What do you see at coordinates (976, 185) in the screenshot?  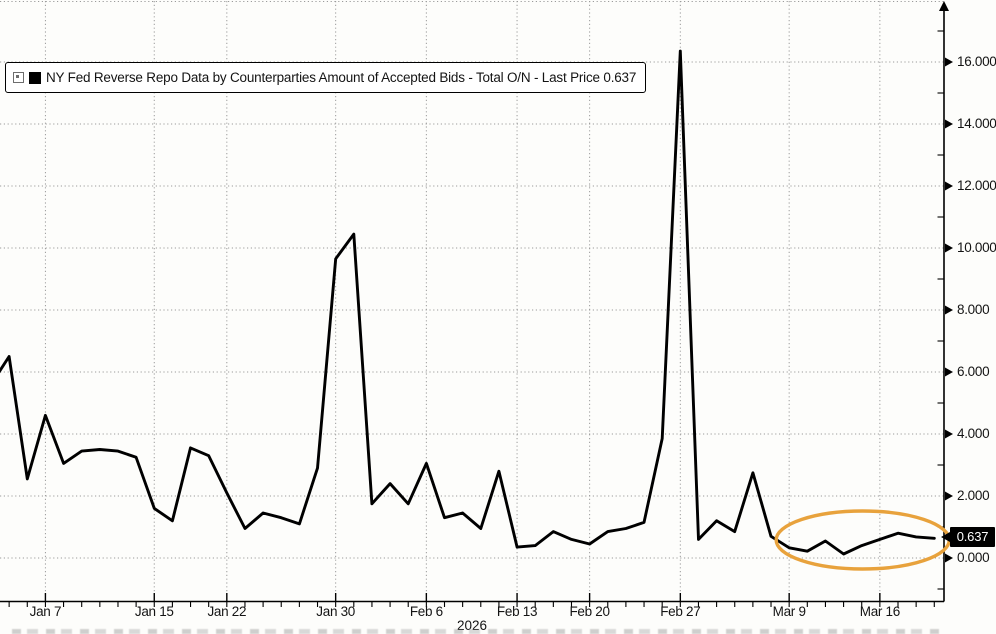 I see `y-tick-label: 12.000` at bounding box center [976, 185].